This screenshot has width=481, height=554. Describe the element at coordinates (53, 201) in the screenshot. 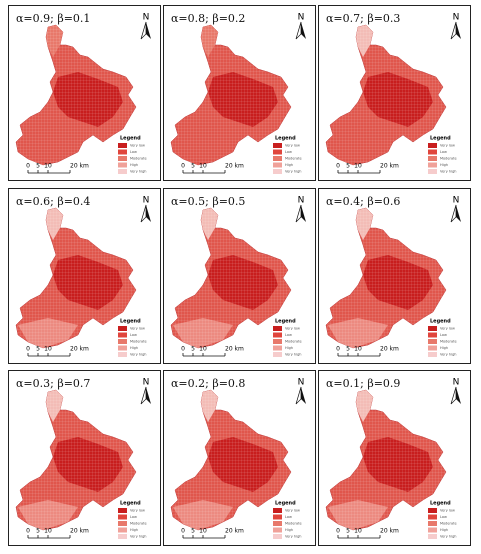

I see `panel-title: α=0.6; β=0.4` at that location.